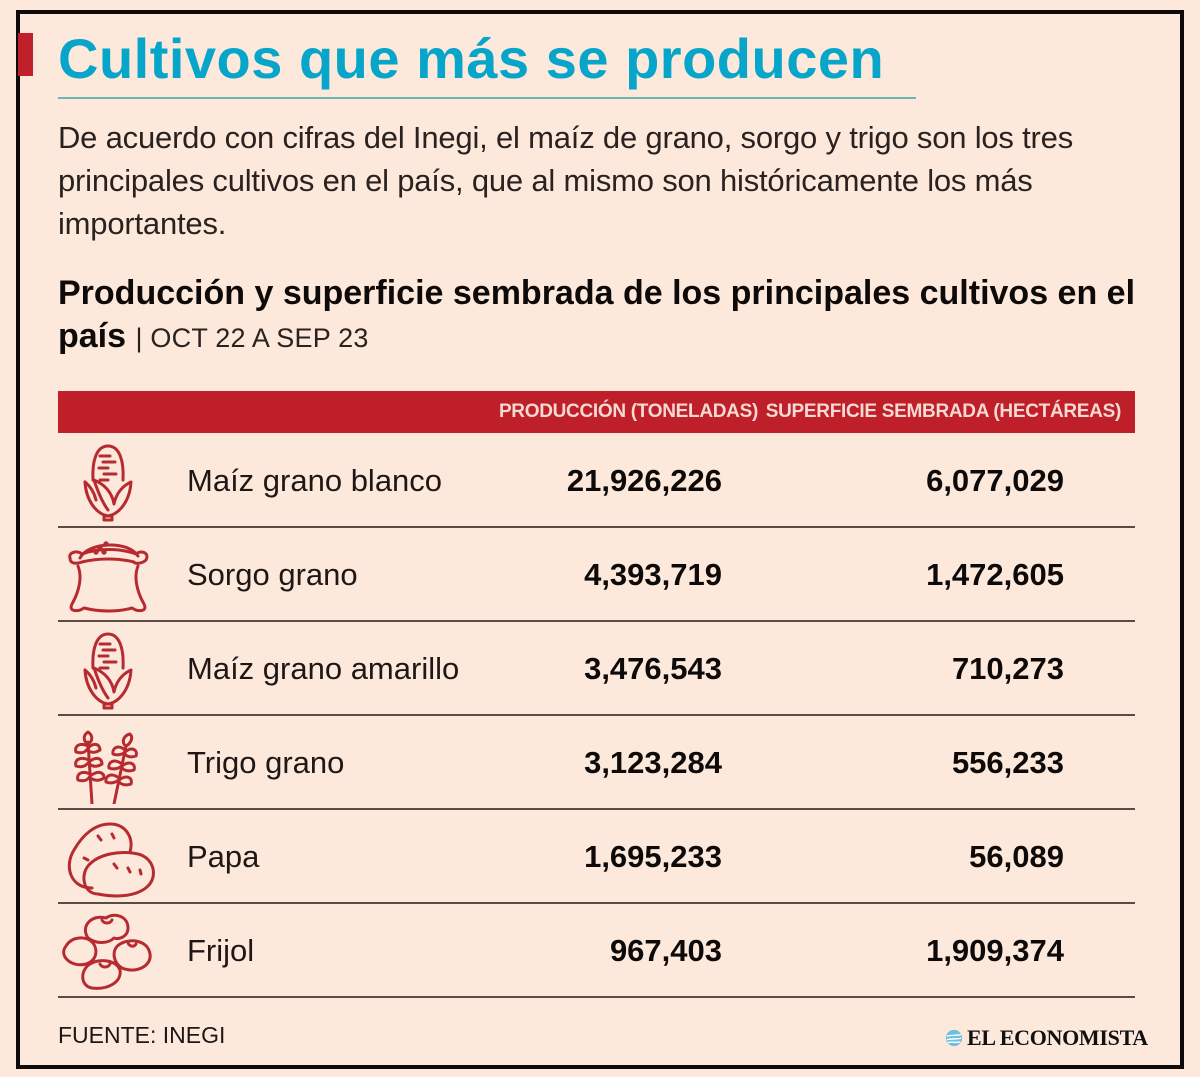 The image size is (1200, 1077). Describe the element at coordinates (221, 950) in the screenshot. I see `crop-name: Frijol` at that location.